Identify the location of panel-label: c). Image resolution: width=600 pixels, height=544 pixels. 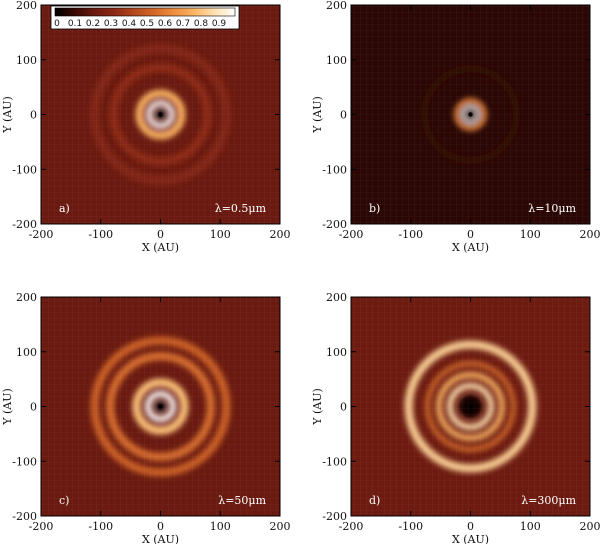
(64, 500).